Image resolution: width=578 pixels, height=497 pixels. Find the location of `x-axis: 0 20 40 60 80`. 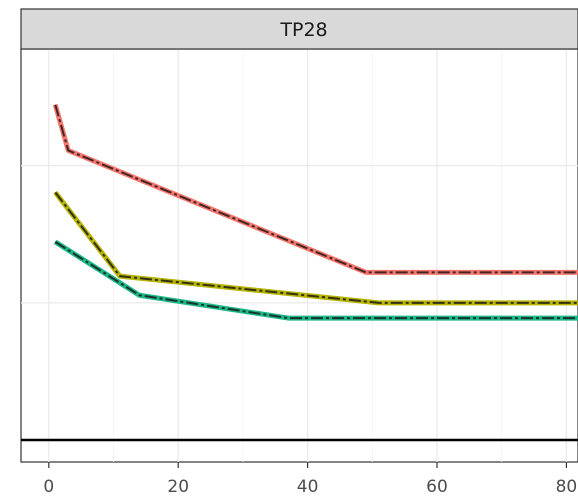

x-axis: 0 20 40 60 80 is located at coordinates (310, 479).